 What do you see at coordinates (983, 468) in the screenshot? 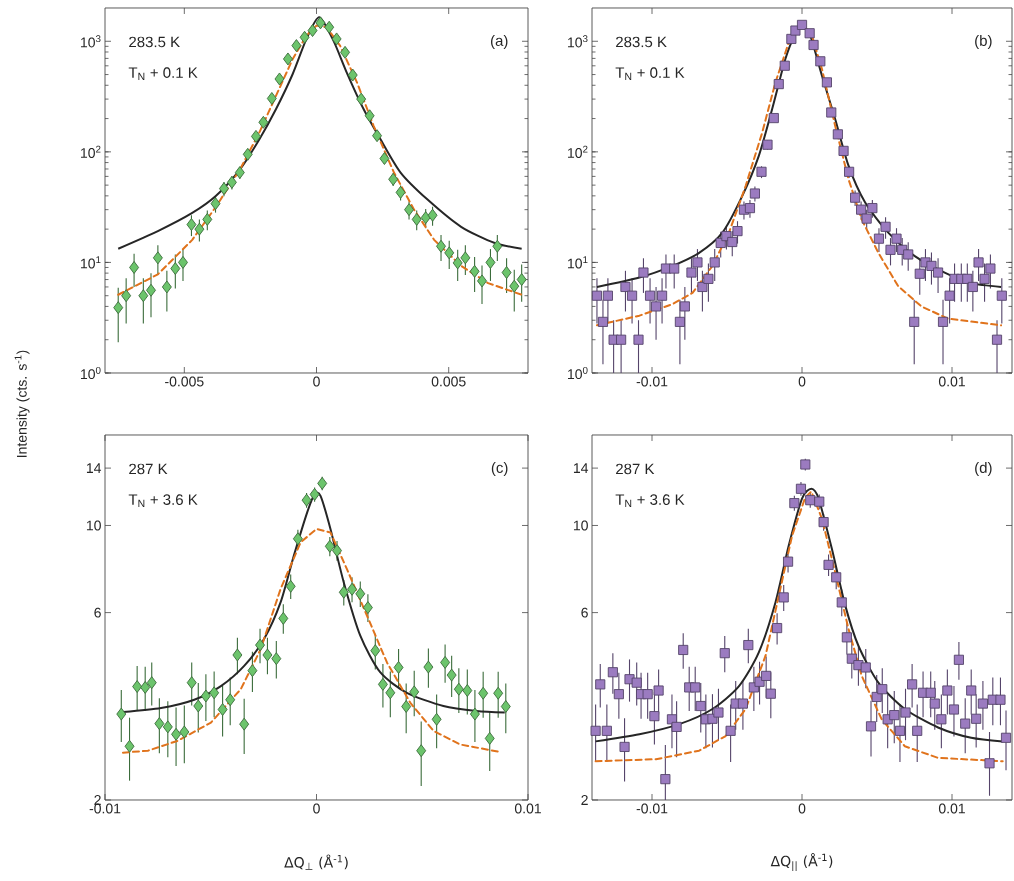
I see `annotation: (d)` at bounding box center [983, 468].